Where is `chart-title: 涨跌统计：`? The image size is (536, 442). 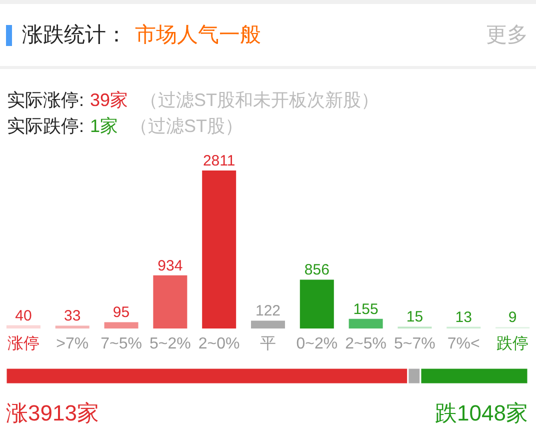 chart-title: 涨跌统计： is located at coordinates (74, 35).